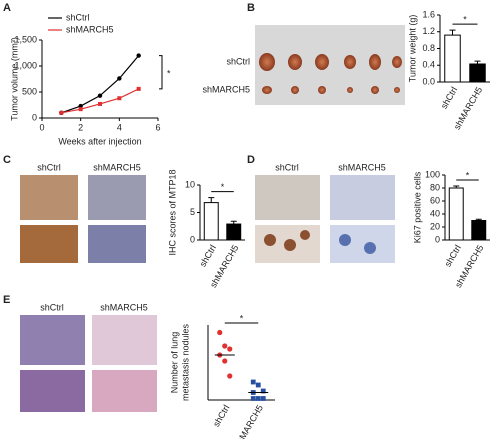  What do you see at coordinates (192, 212) in the screenshot?
I see `y-tick-label: 5` at bounding box center [192, 212].